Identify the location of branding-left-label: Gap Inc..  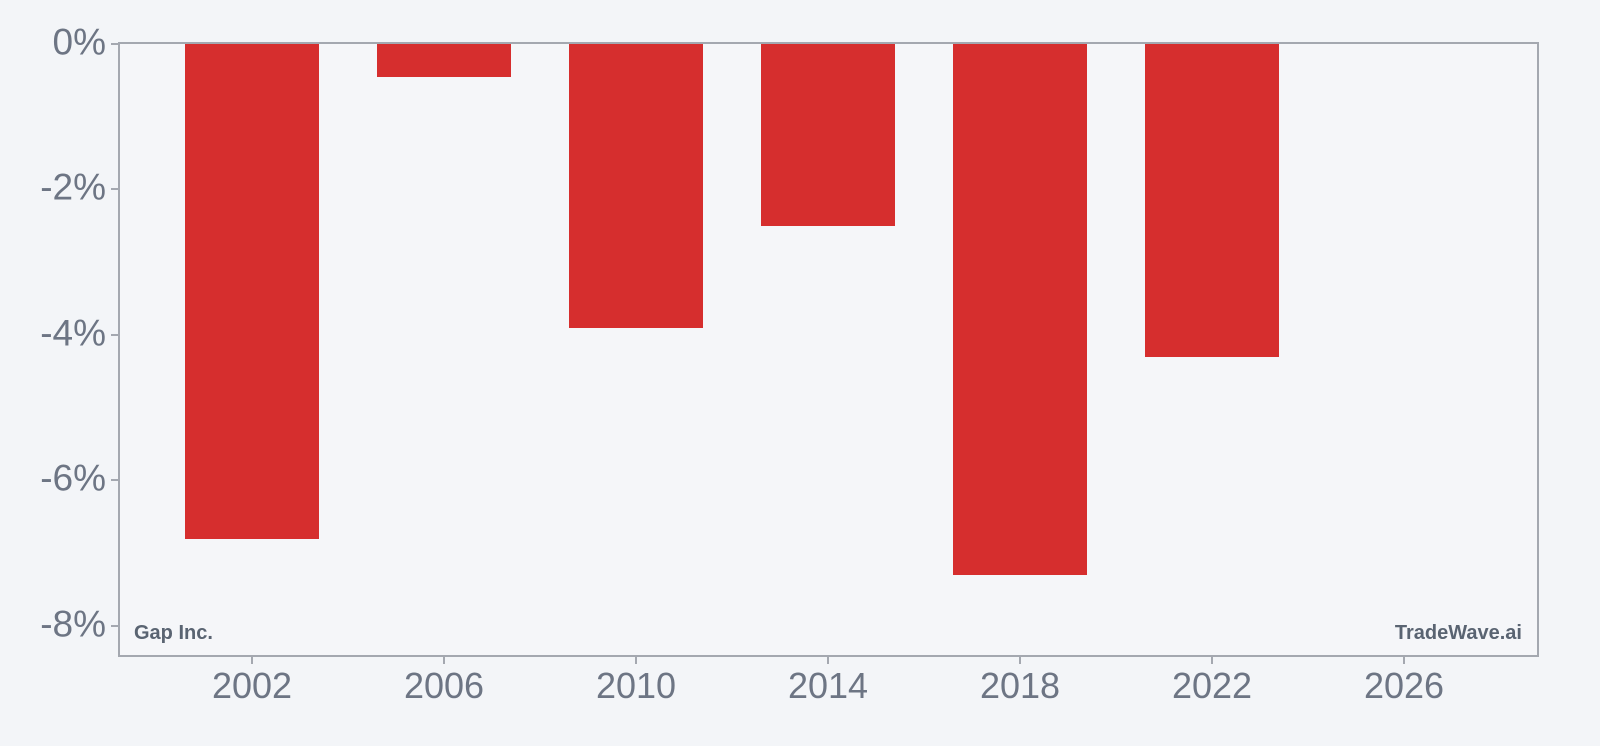
(173, 633).